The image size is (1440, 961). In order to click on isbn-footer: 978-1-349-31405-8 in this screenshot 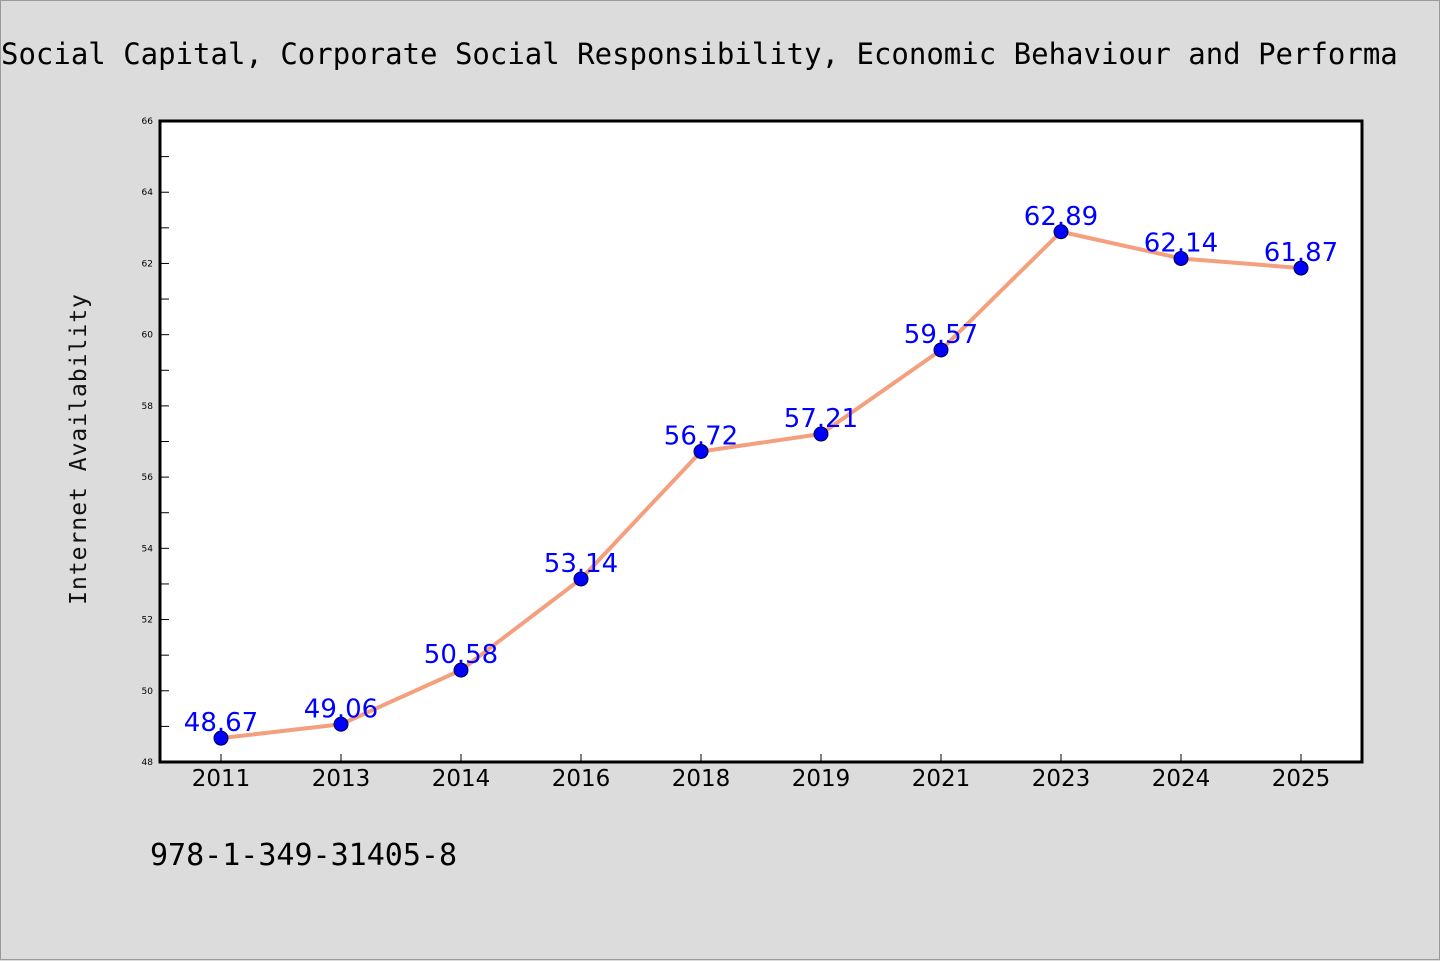, I will do `click(303, 855)`.